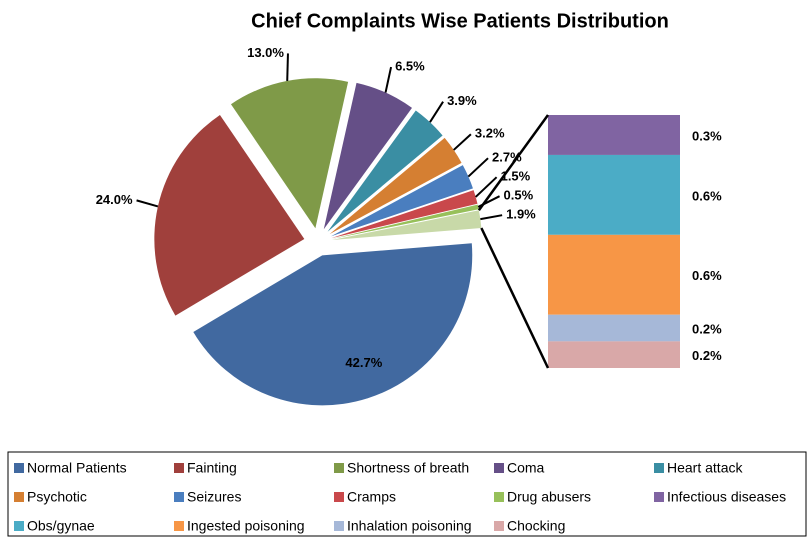  What do you see at coordinates (410, 65) in the screenshot?
I see `value-label: 6.5%` at bounding box center [410, 65].